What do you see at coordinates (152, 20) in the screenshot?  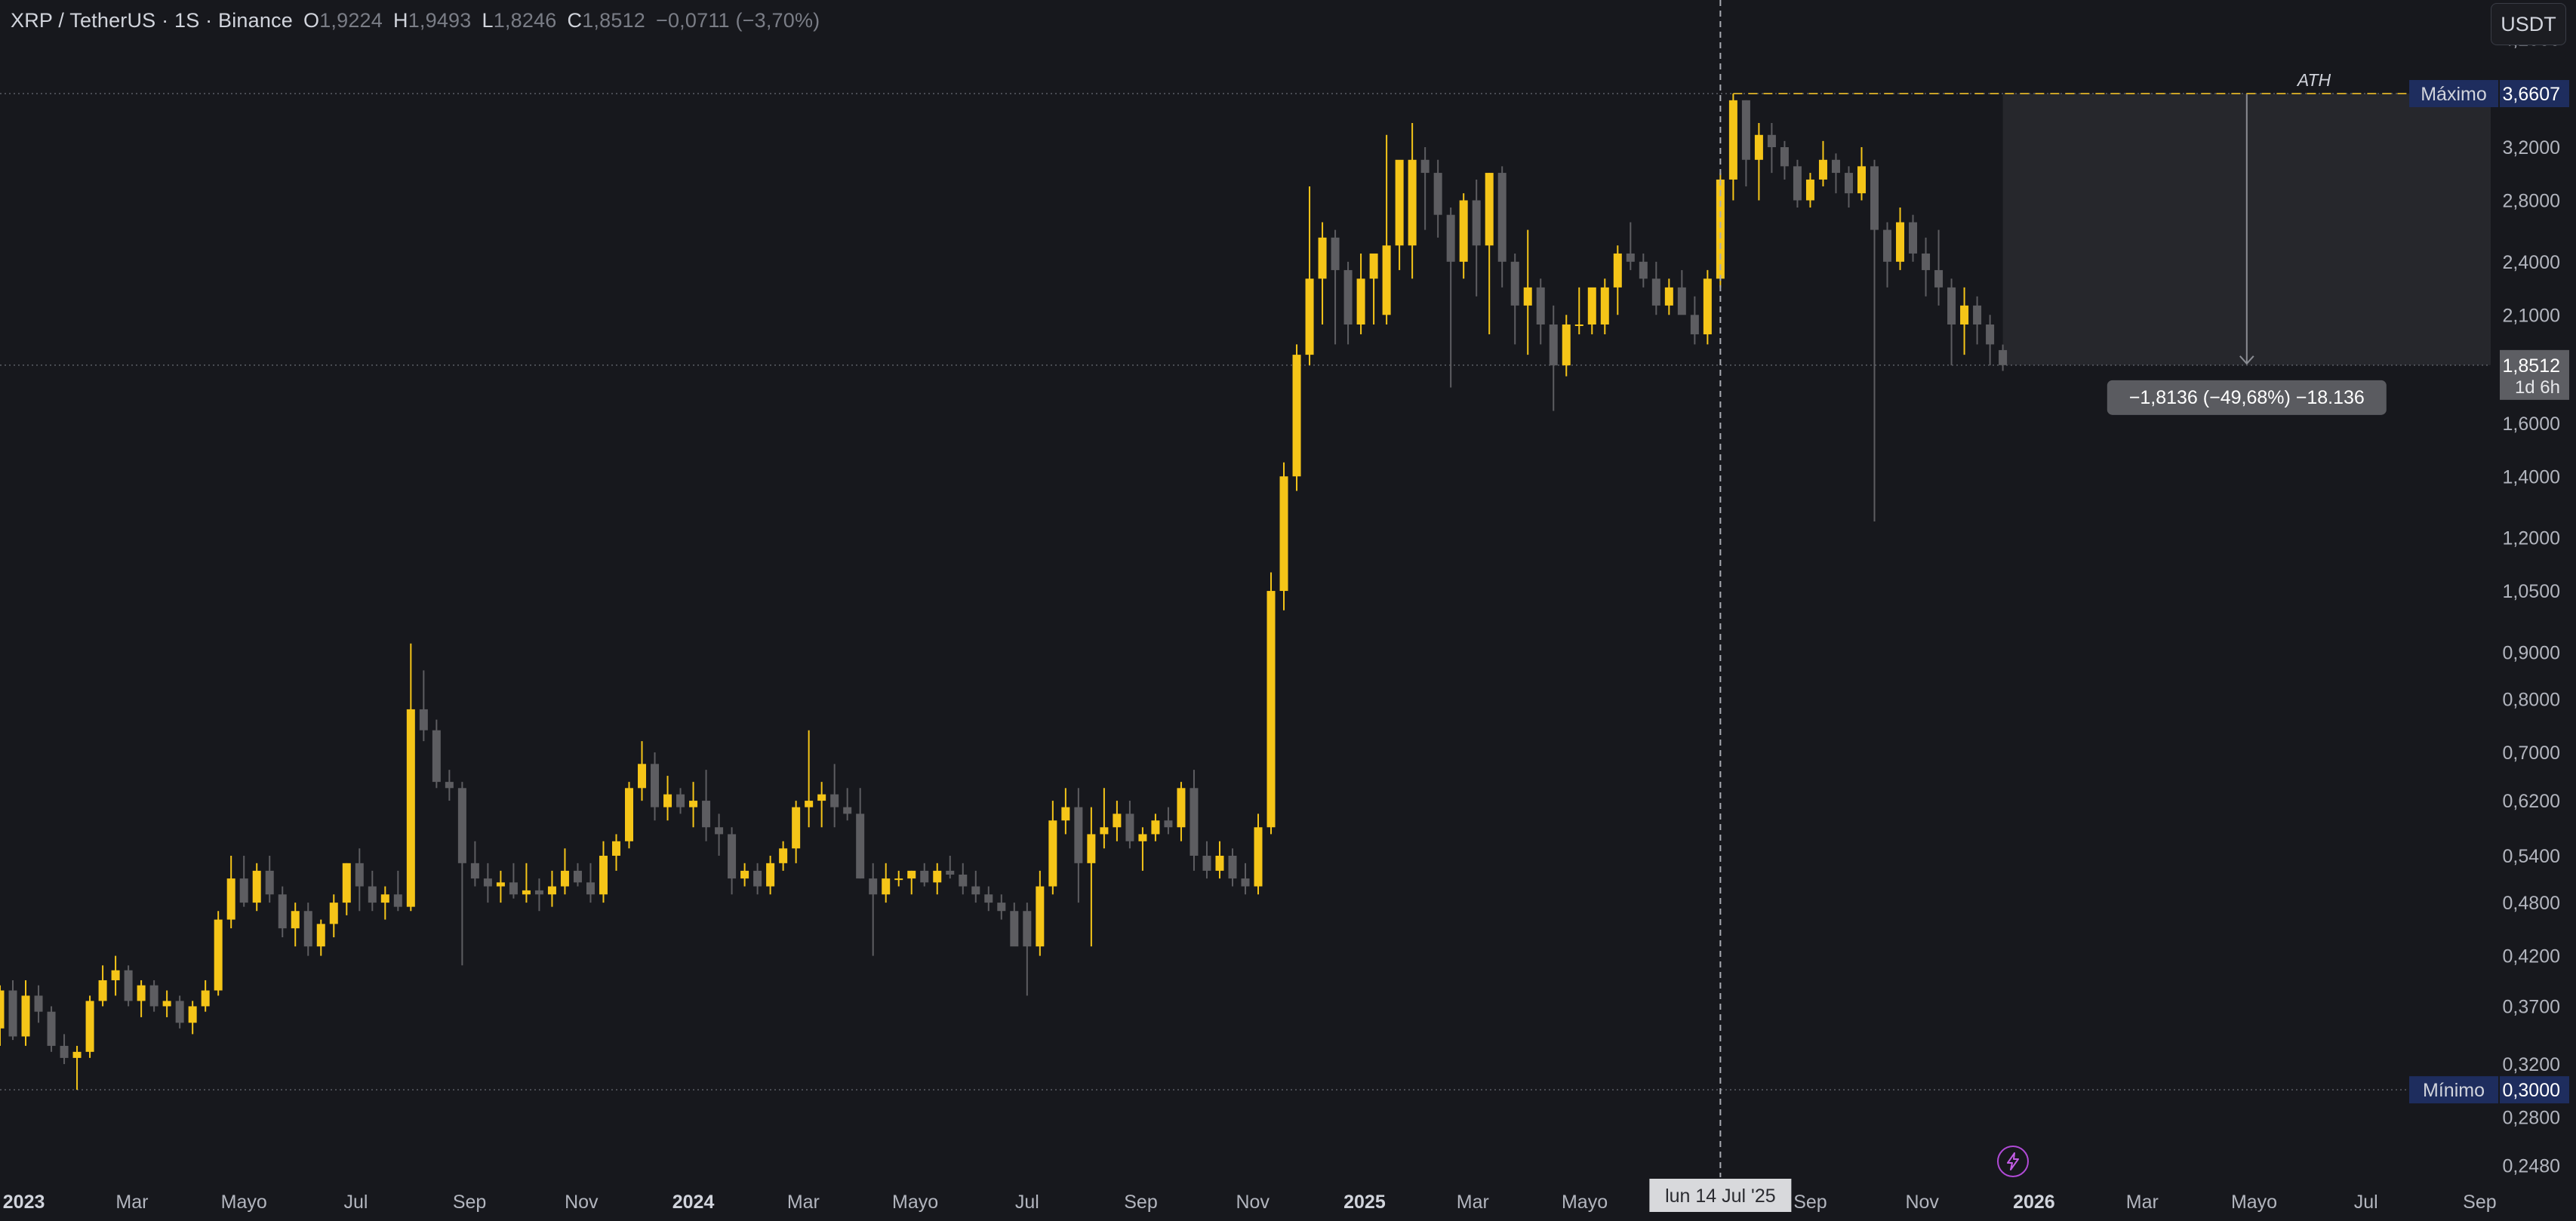 I see `symbol-name: XRP / TetherUS · 1S · Binance` at bounding box center [152, 20].